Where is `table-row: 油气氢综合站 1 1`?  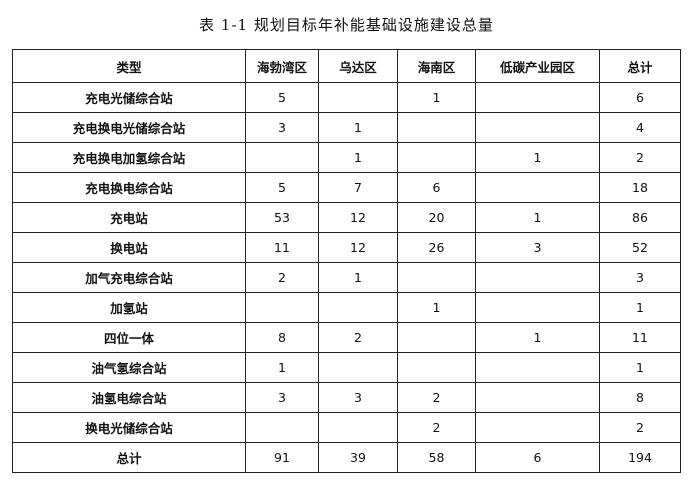
table-row: 油气氢综合站 1 1 is located at coordinates (346, 367).